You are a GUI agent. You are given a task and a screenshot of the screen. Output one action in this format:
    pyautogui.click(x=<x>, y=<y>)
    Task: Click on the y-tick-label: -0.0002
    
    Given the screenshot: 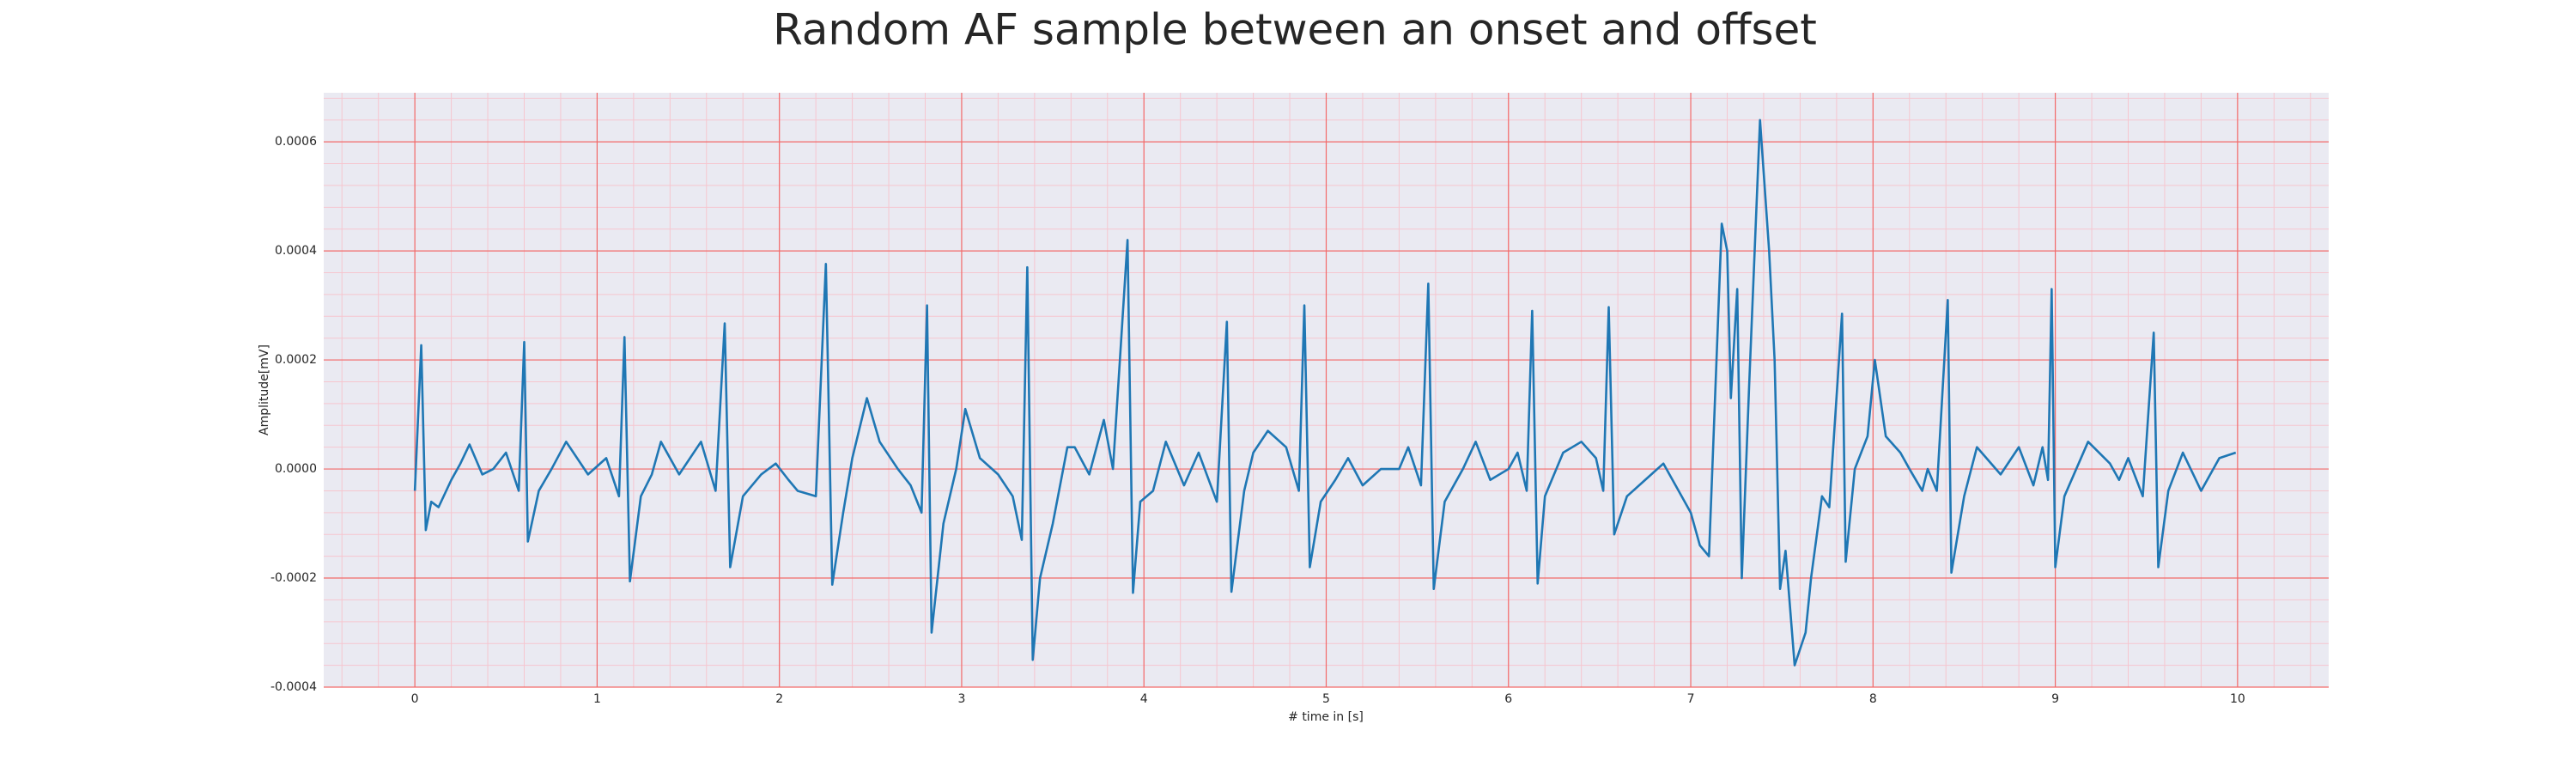 What is the action you would take?
    pyautogui.click(x=293, y=578)
    